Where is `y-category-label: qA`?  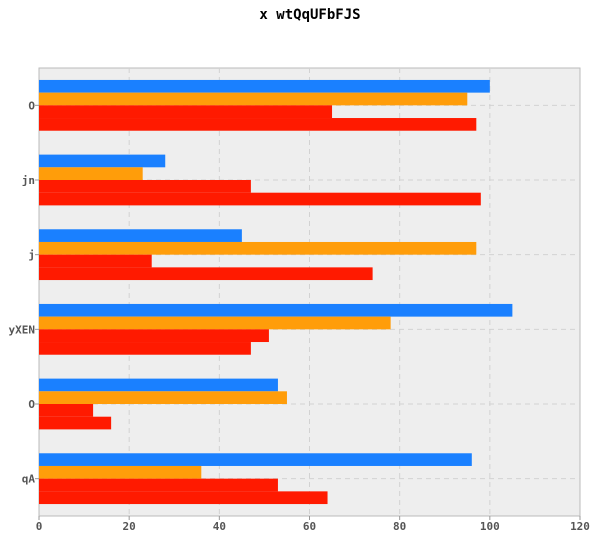 y-category-label: qA is located at coordinates (29, 479).